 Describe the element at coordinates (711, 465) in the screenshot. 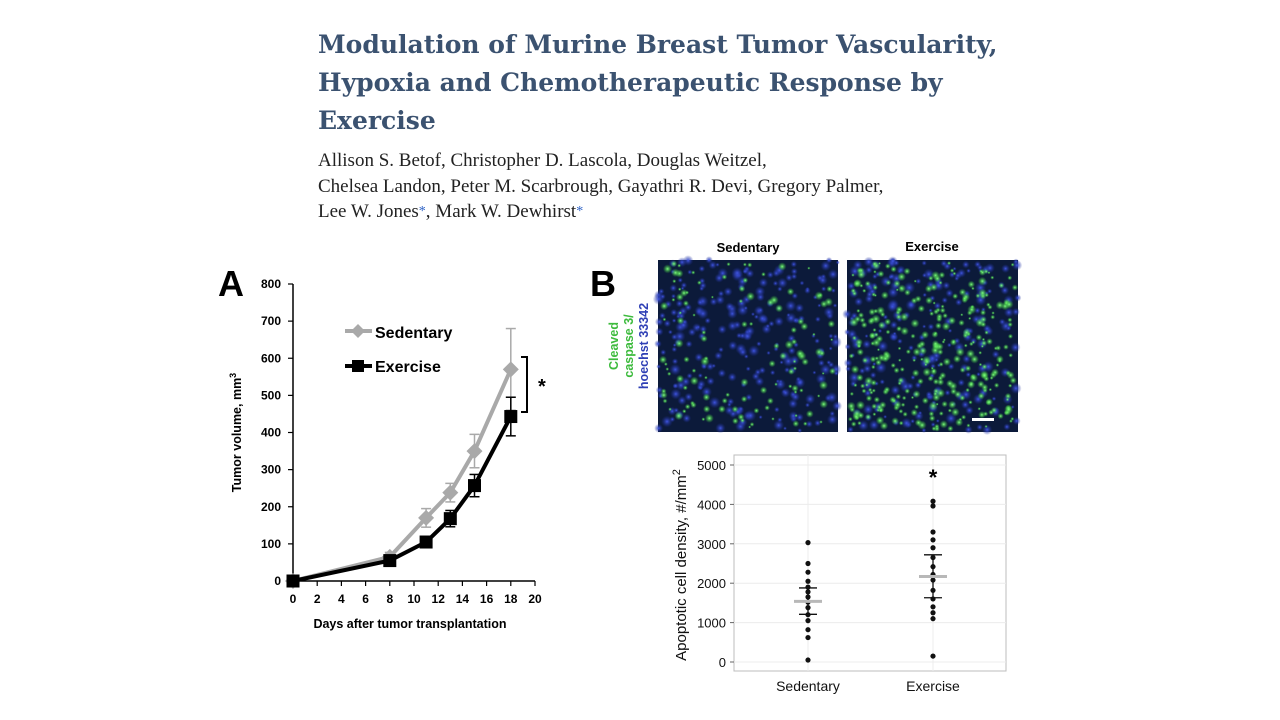

I see `y-tick-label: 5000` at that location.